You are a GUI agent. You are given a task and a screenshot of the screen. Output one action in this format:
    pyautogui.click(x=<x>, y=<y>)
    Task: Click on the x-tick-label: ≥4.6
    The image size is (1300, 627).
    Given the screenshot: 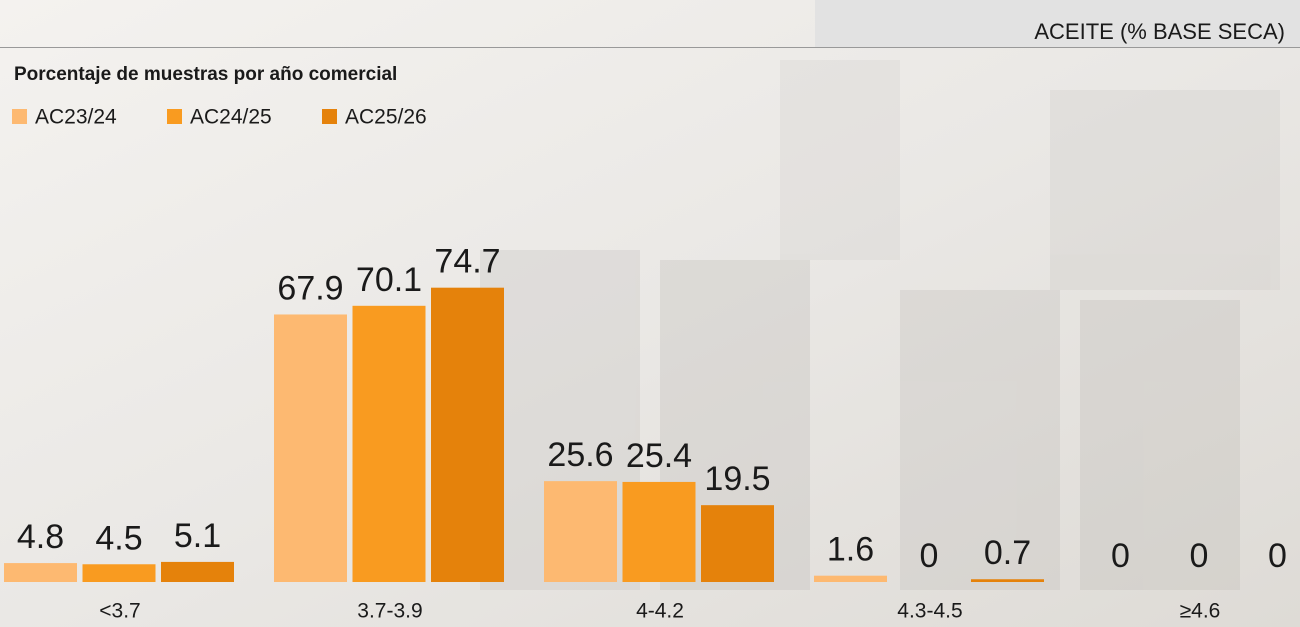 What is the action you would take?
    pyautogui.click(x=1200, y=611)
    